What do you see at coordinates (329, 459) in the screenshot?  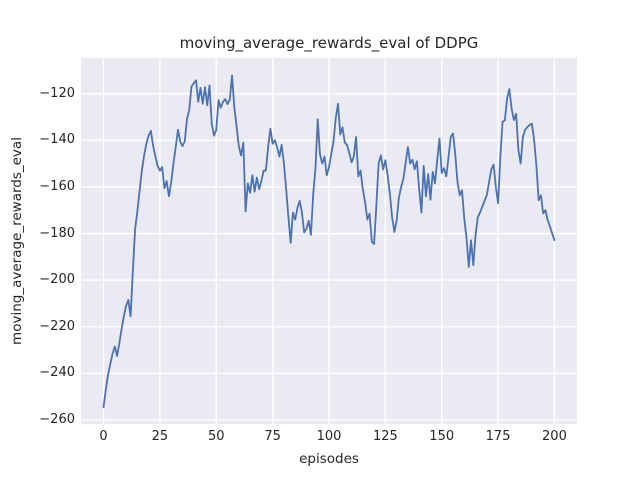 I see `x-axis-label: episodes` at bounding box center [329, 459].